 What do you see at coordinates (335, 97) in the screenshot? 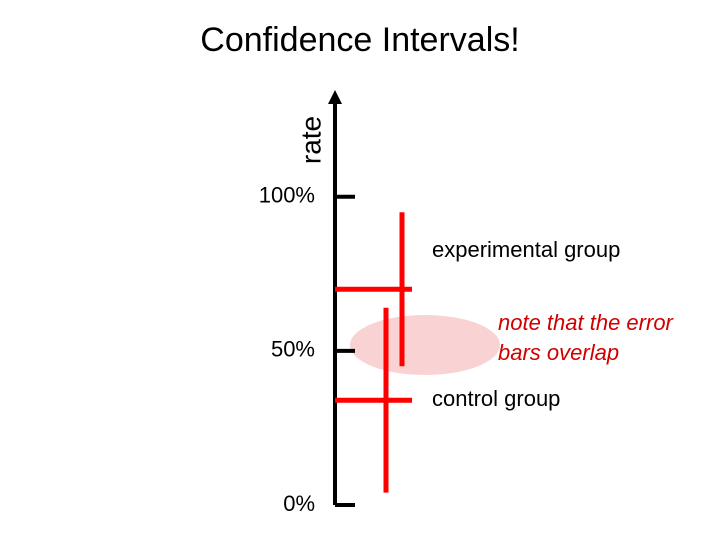
I see `axis-arrow` at bounding box center [335, 97].